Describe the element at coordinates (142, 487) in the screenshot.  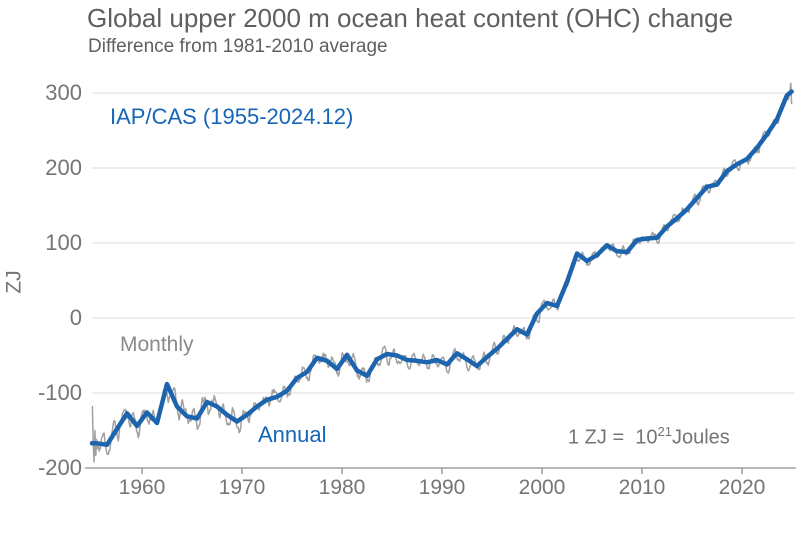
I see `x-tick-label: 1960` at that location.